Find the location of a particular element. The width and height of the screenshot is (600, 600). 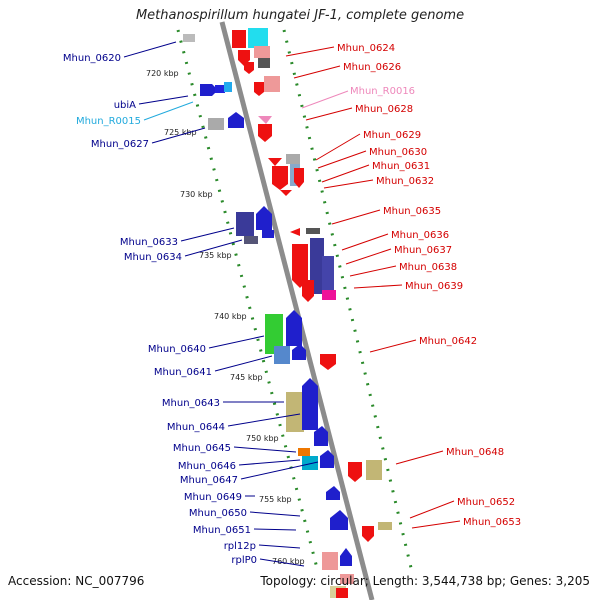

gene-label-right: Mhun_0636 is located at coordinates (420, 235).